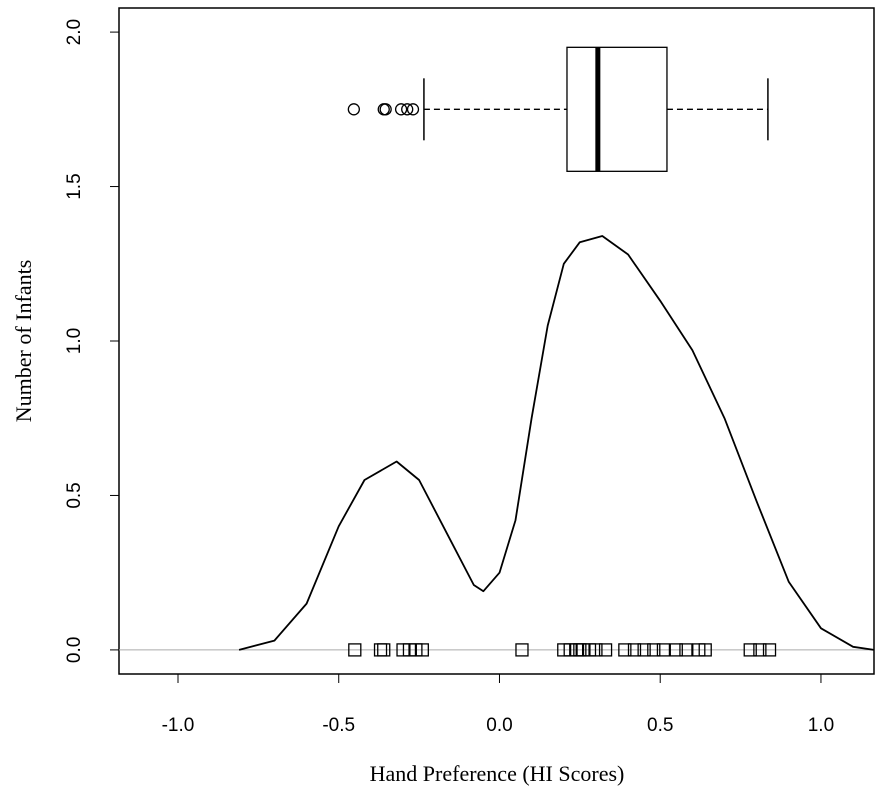  What do you see at coordinates (821, 725) in the screenshot?
I see `x-tick-label: 1.0` at bounding box center [821, 725].